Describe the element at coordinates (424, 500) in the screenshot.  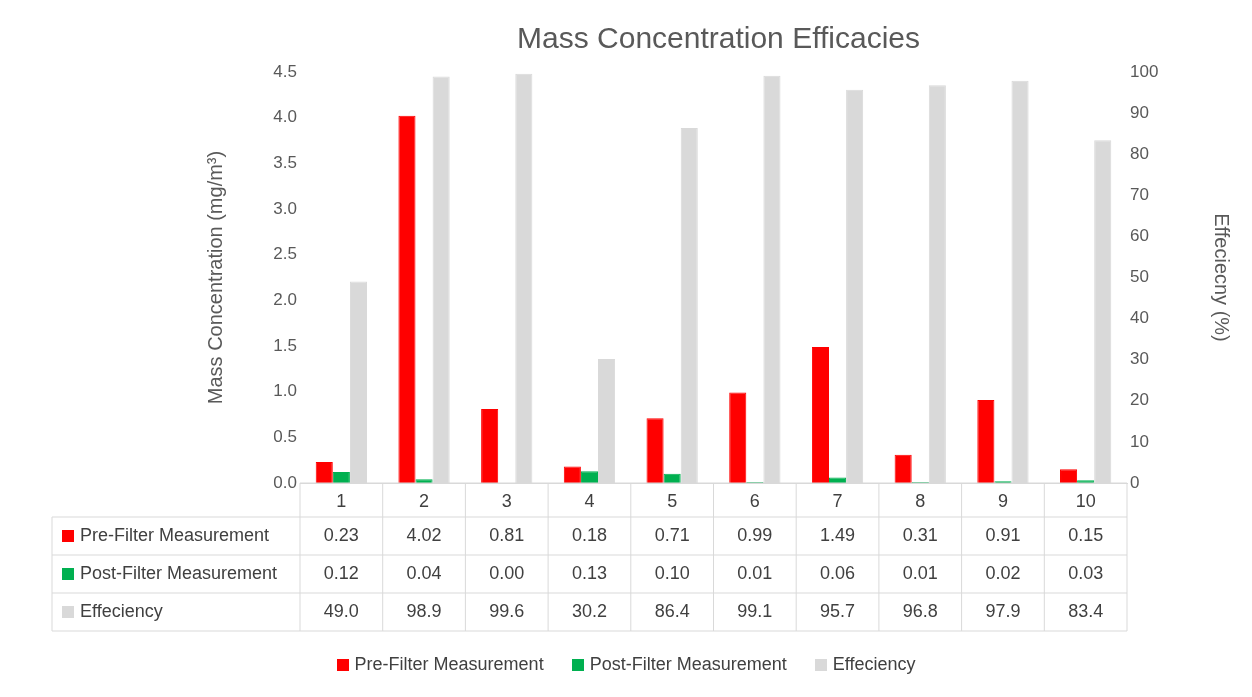
I see `x-tick-label: 2` at that location.